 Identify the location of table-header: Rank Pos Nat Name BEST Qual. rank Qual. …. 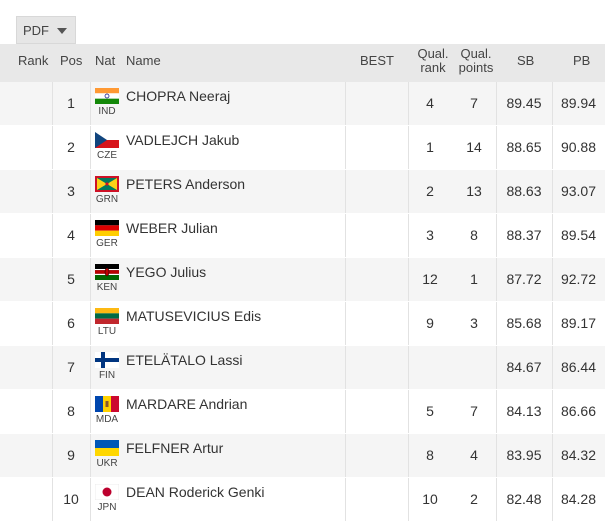
(302, 63).